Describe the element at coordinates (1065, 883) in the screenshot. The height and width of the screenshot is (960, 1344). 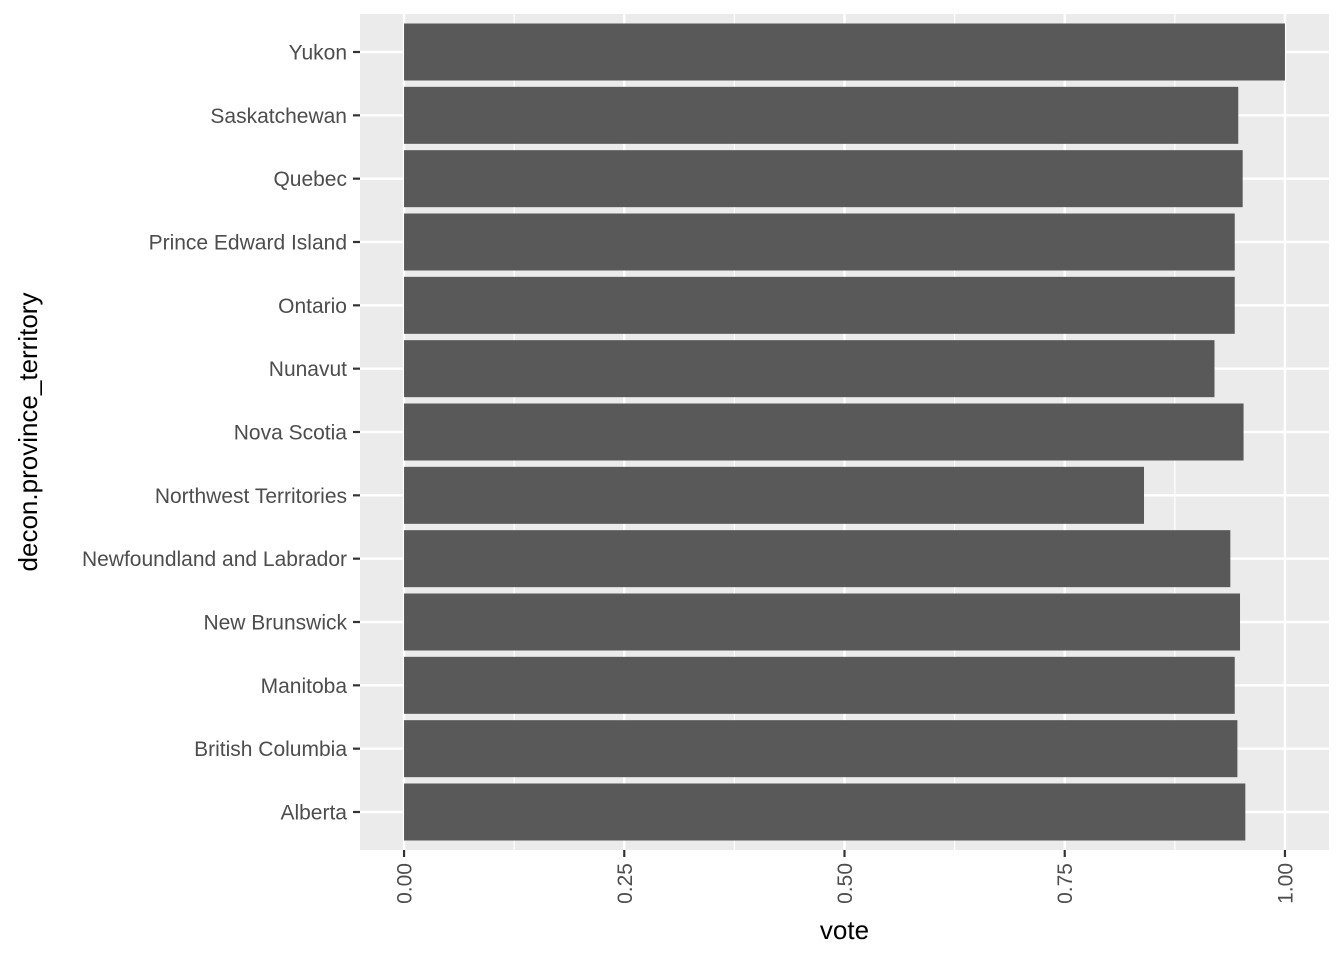
I see `x-tick-label: 0.75` at that location.